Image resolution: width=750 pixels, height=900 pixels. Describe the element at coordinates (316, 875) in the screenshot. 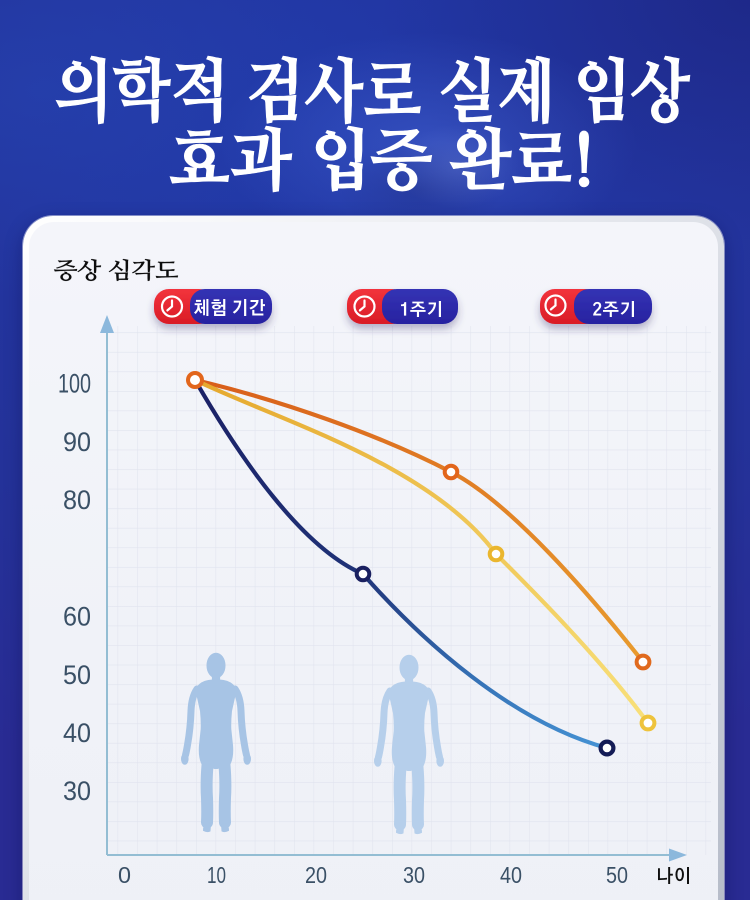

I see `svg-text: 20` at that location.